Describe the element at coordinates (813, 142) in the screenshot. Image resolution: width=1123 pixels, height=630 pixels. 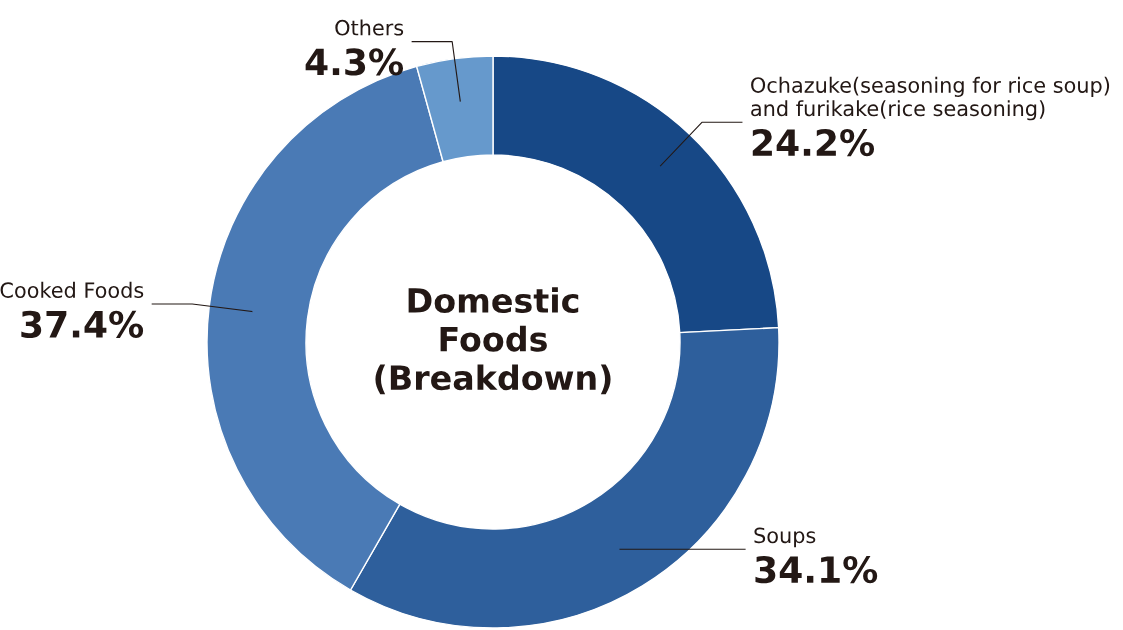
I see `data-label: 24.2%` at that location.